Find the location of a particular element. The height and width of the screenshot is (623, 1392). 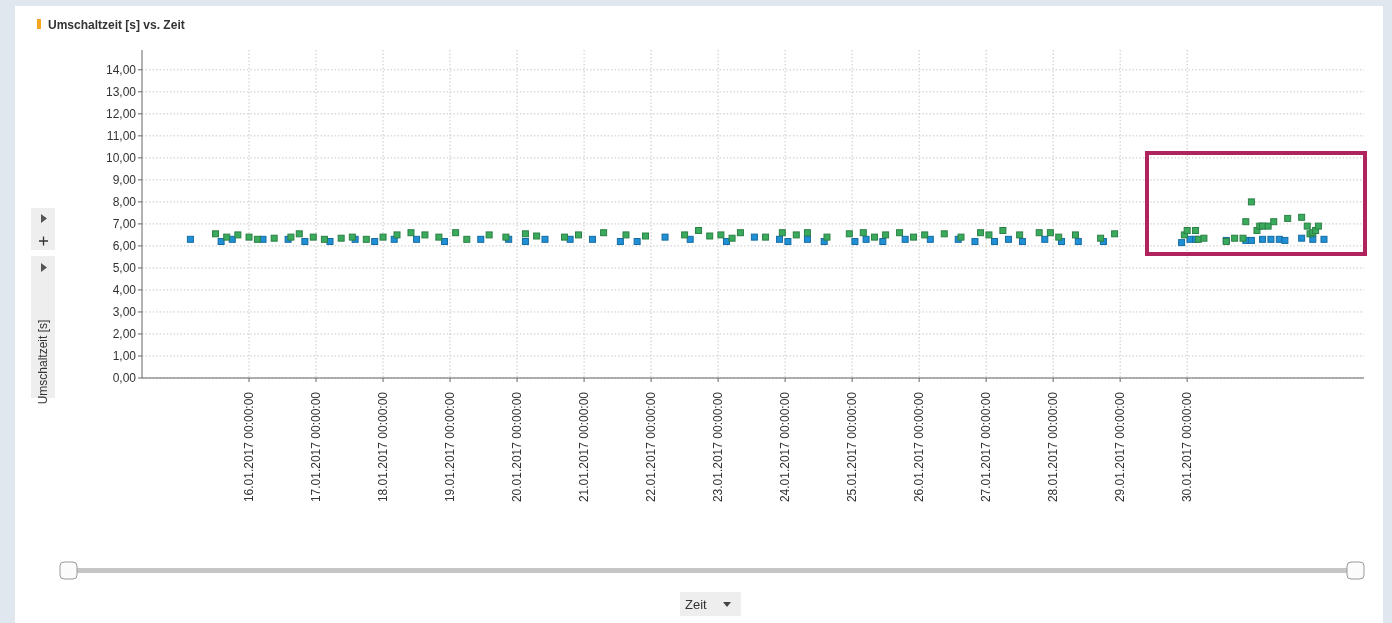

y-tick-label: 3,00 is located at coordinates (124, 312).